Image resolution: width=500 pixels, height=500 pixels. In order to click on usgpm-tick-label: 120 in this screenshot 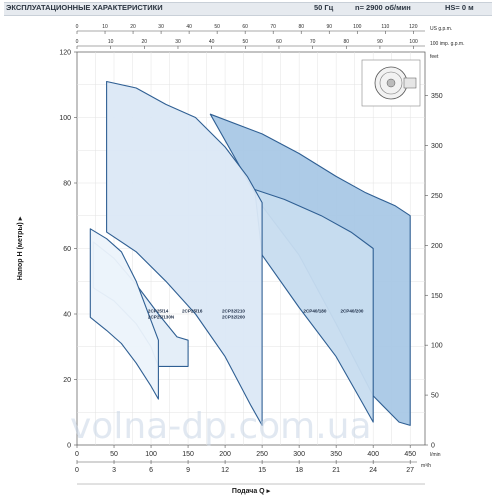, I will do `click(413, 27)`.